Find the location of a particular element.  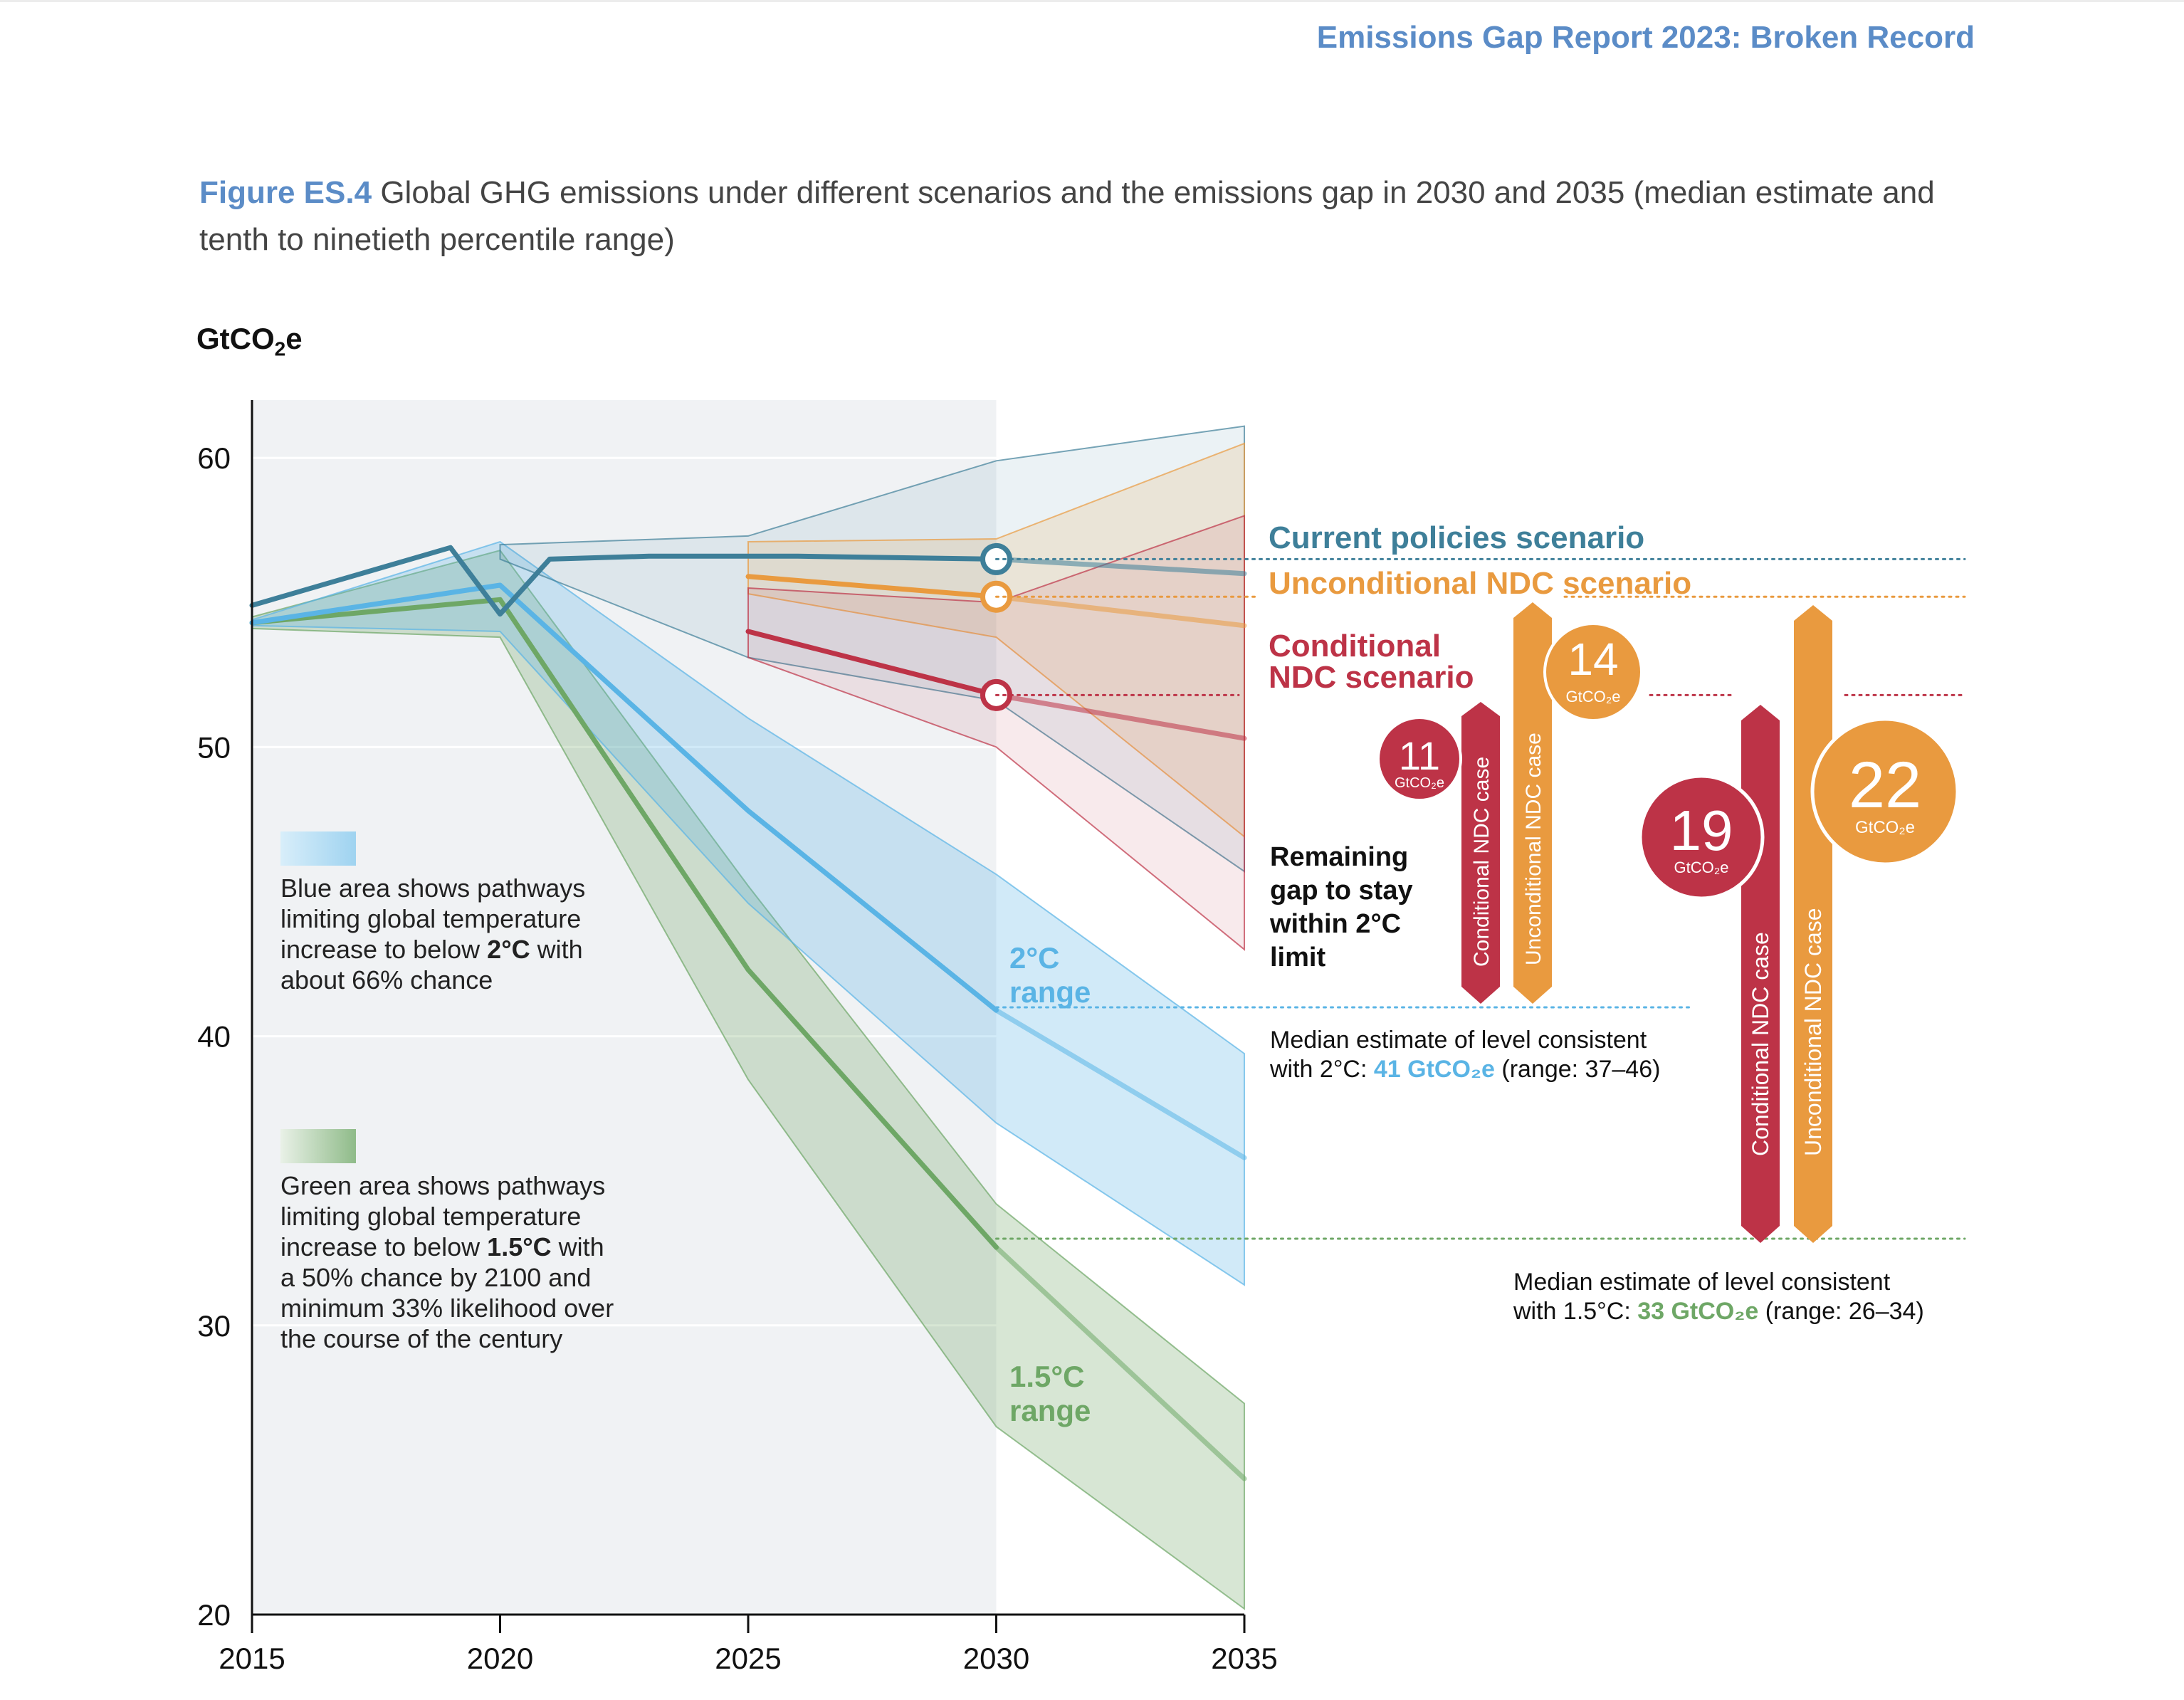

gap-unit-14: GtCO₂e is located at coordinates (1593, 696).